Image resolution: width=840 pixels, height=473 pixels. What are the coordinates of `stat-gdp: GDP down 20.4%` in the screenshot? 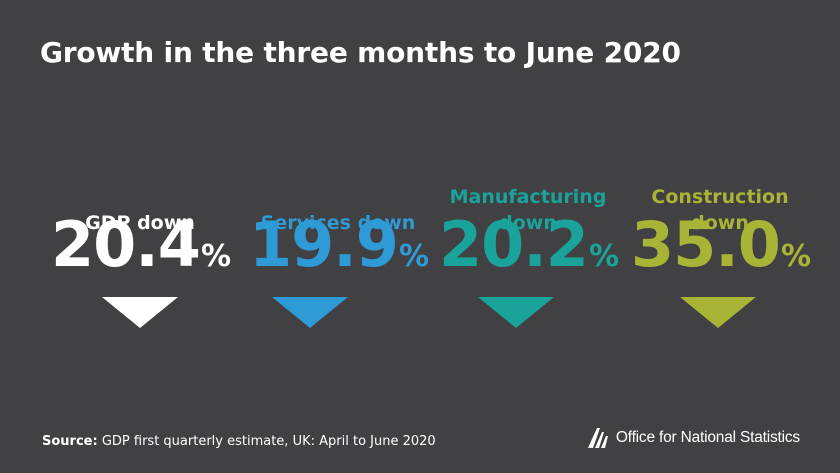 It's located at (140, 248).